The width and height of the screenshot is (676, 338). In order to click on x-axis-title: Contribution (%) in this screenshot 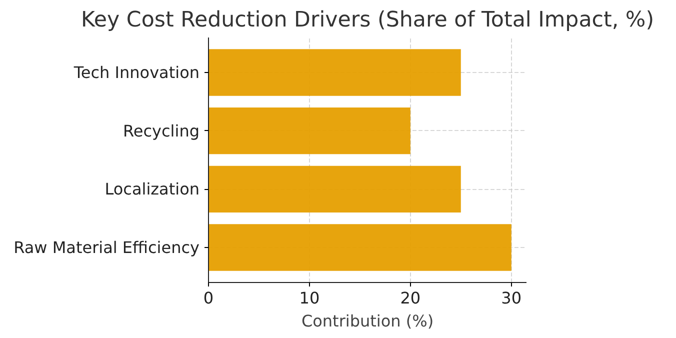, I will do `click(367, 321)`.